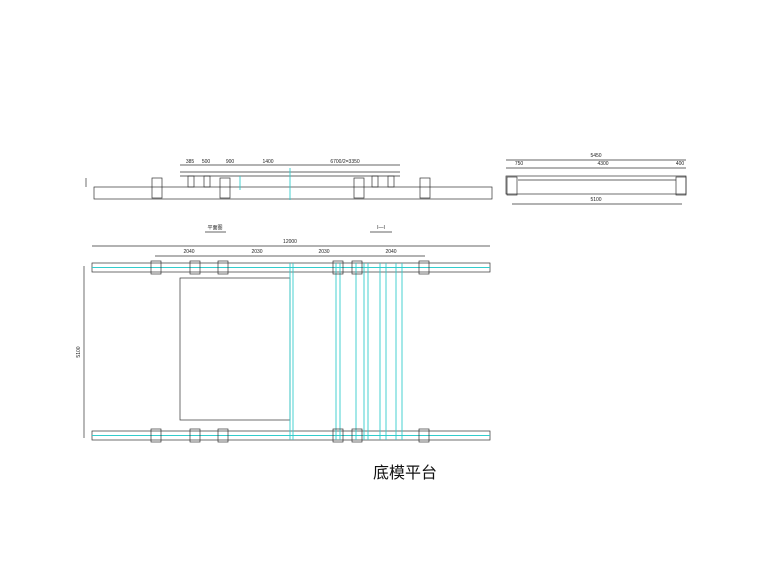 The image size is (760, 572). What do you see at coordinates (267, 162) in the screenshot?
I see `dim-text: 1400` at bounding box center [267, 162].